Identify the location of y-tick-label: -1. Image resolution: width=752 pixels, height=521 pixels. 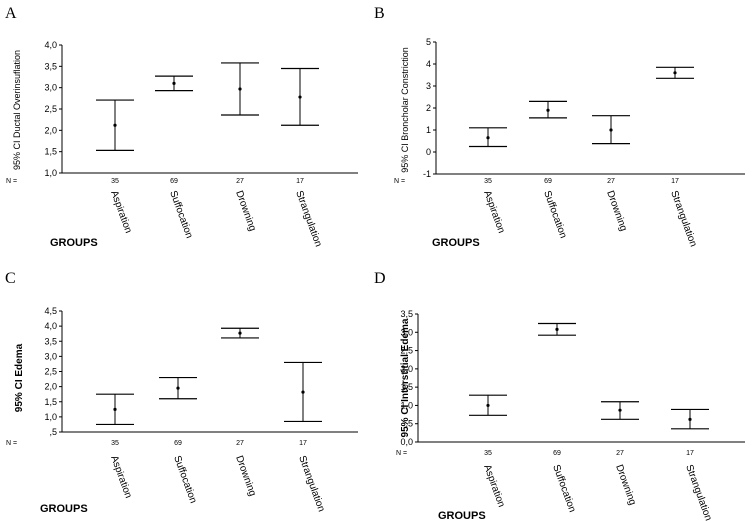
(427, 174).